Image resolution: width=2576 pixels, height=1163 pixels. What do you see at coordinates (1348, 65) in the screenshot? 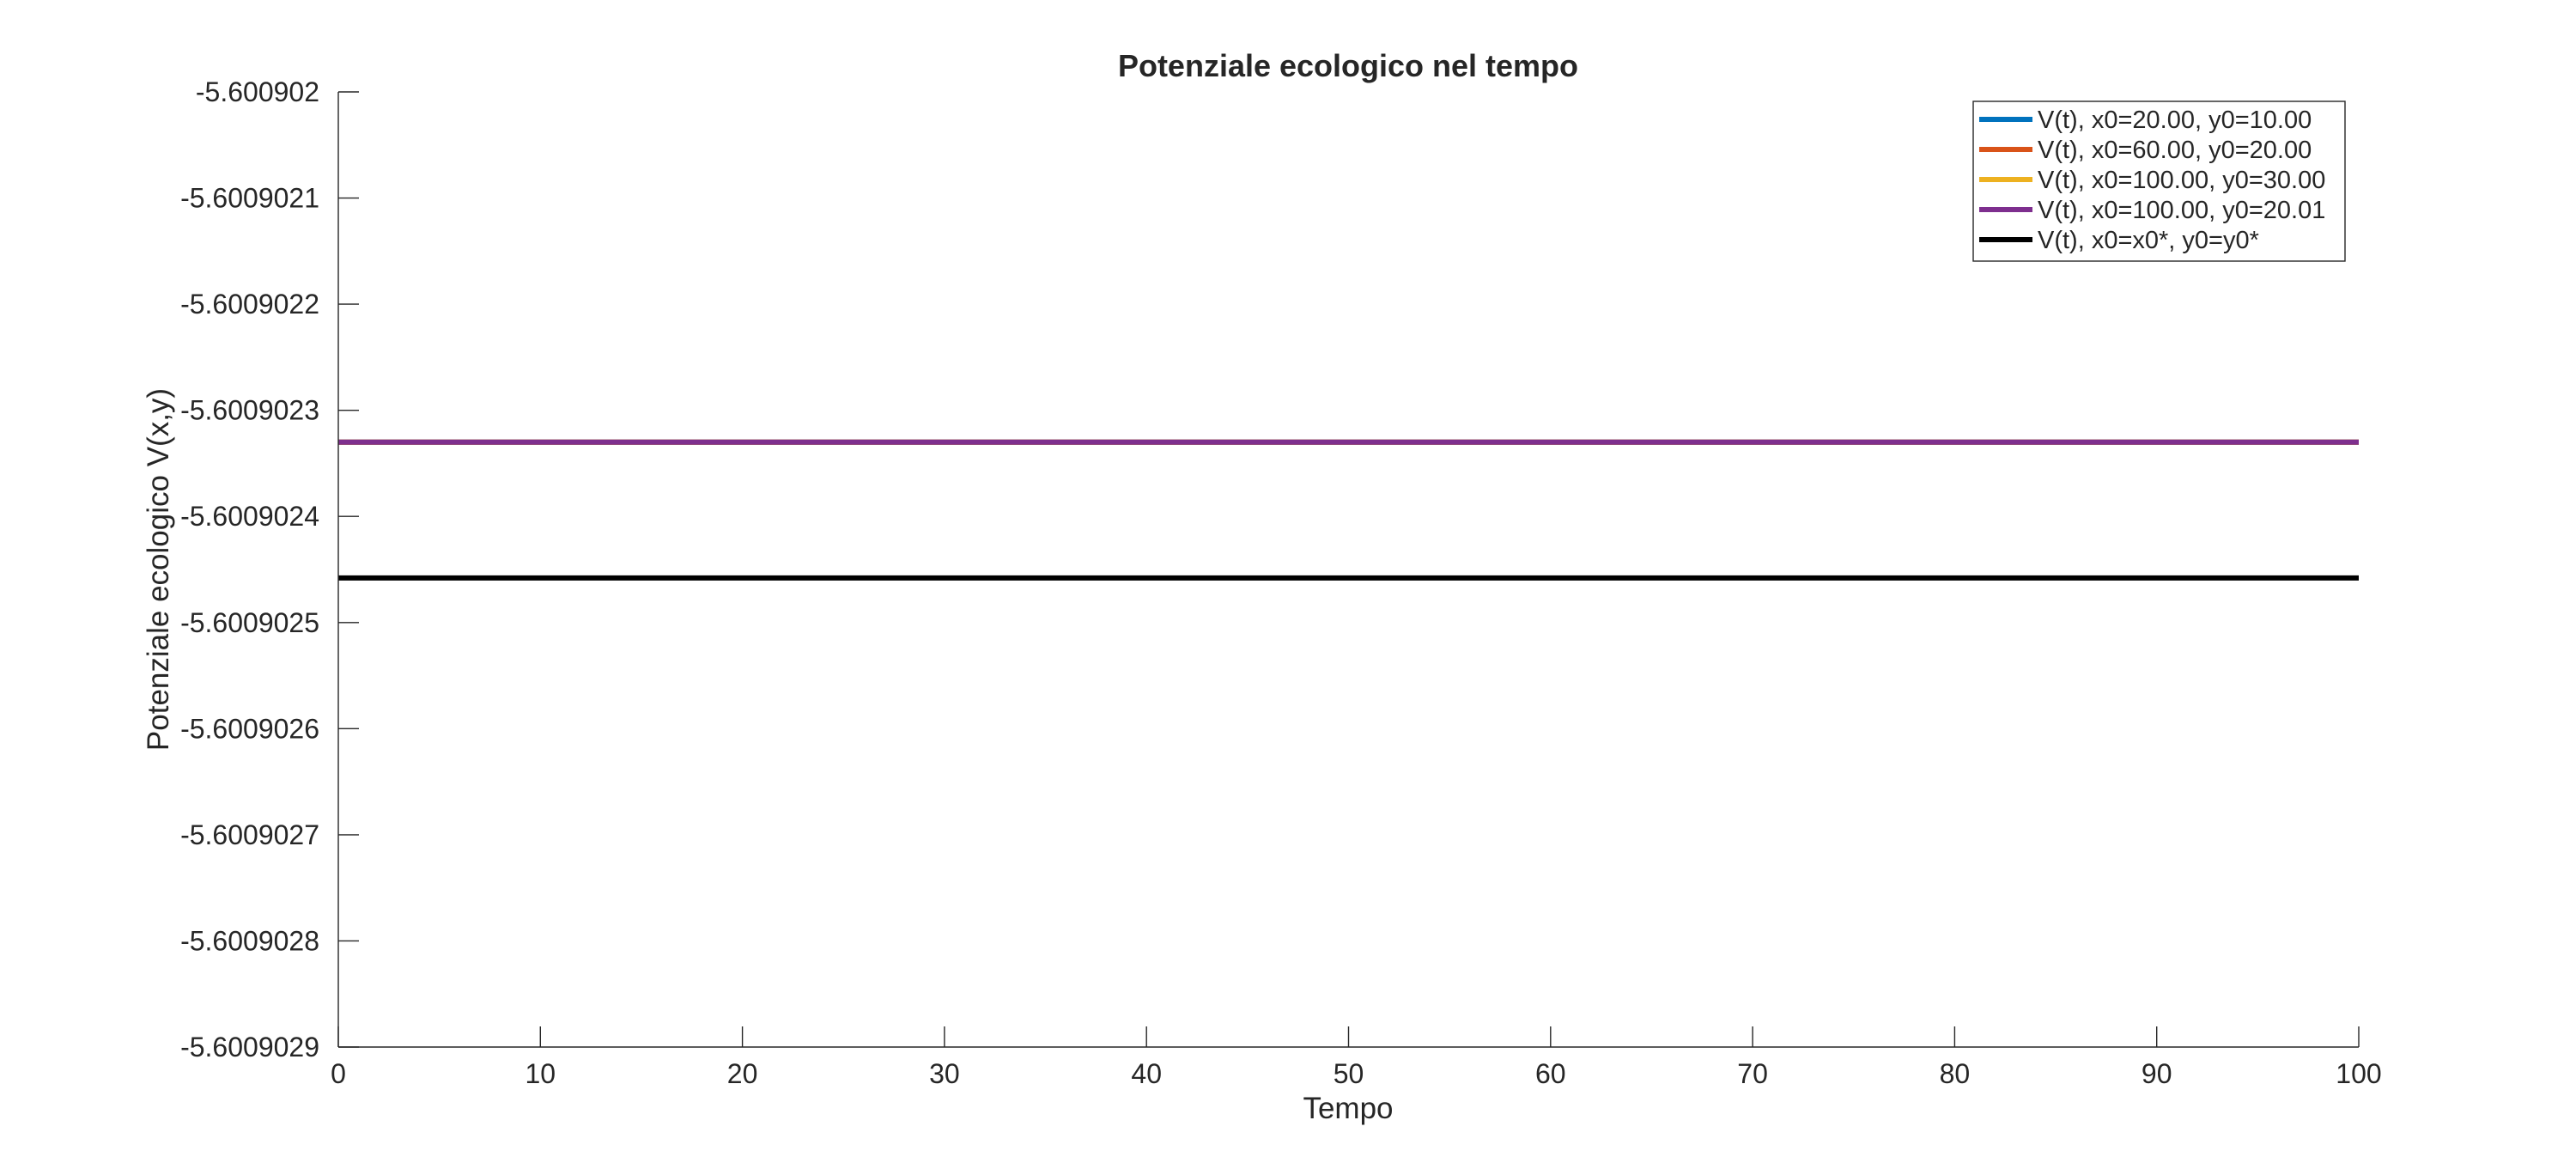
I see `chart-title: Potenziale ecologico nel tempo` at bounding box center [1348, 65].